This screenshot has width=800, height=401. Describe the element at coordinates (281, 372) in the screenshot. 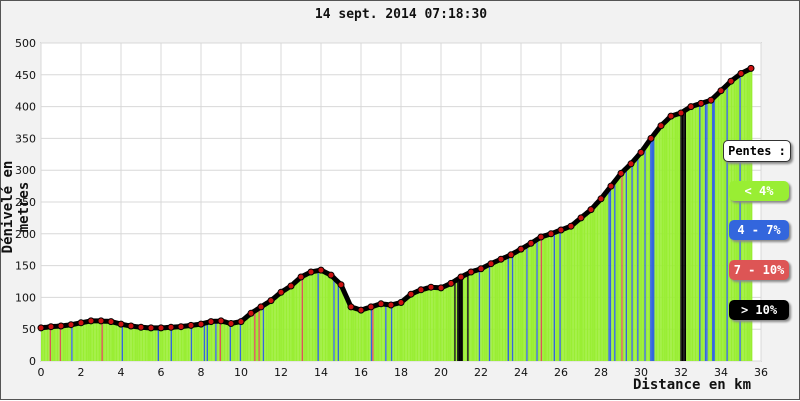

I see `x-tick-label: 12` at that location.